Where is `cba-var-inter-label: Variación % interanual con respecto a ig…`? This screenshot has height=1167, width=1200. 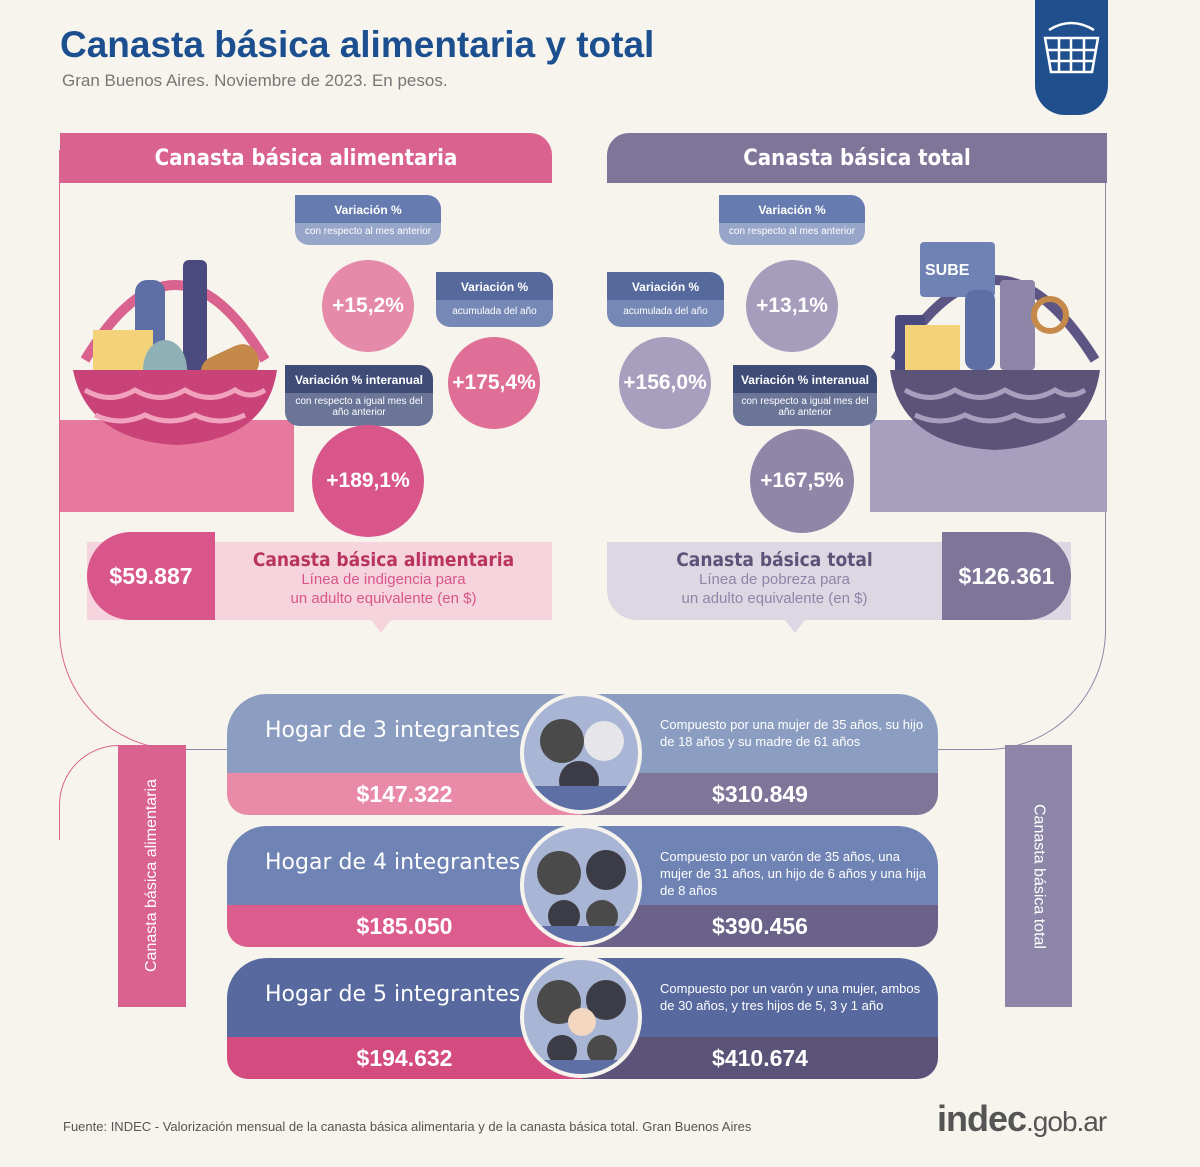 cba-var-inter-label: Variación % interanual con respecto a ig… is located at coordinates (359, 395).